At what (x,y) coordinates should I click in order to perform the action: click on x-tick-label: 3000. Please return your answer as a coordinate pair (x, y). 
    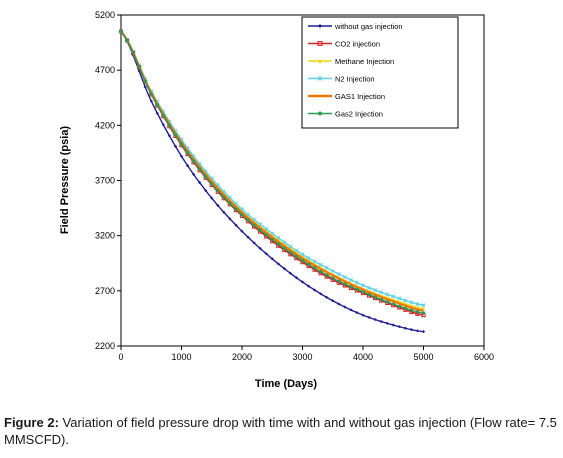
    Looking at the image, I should click on (302, 357).